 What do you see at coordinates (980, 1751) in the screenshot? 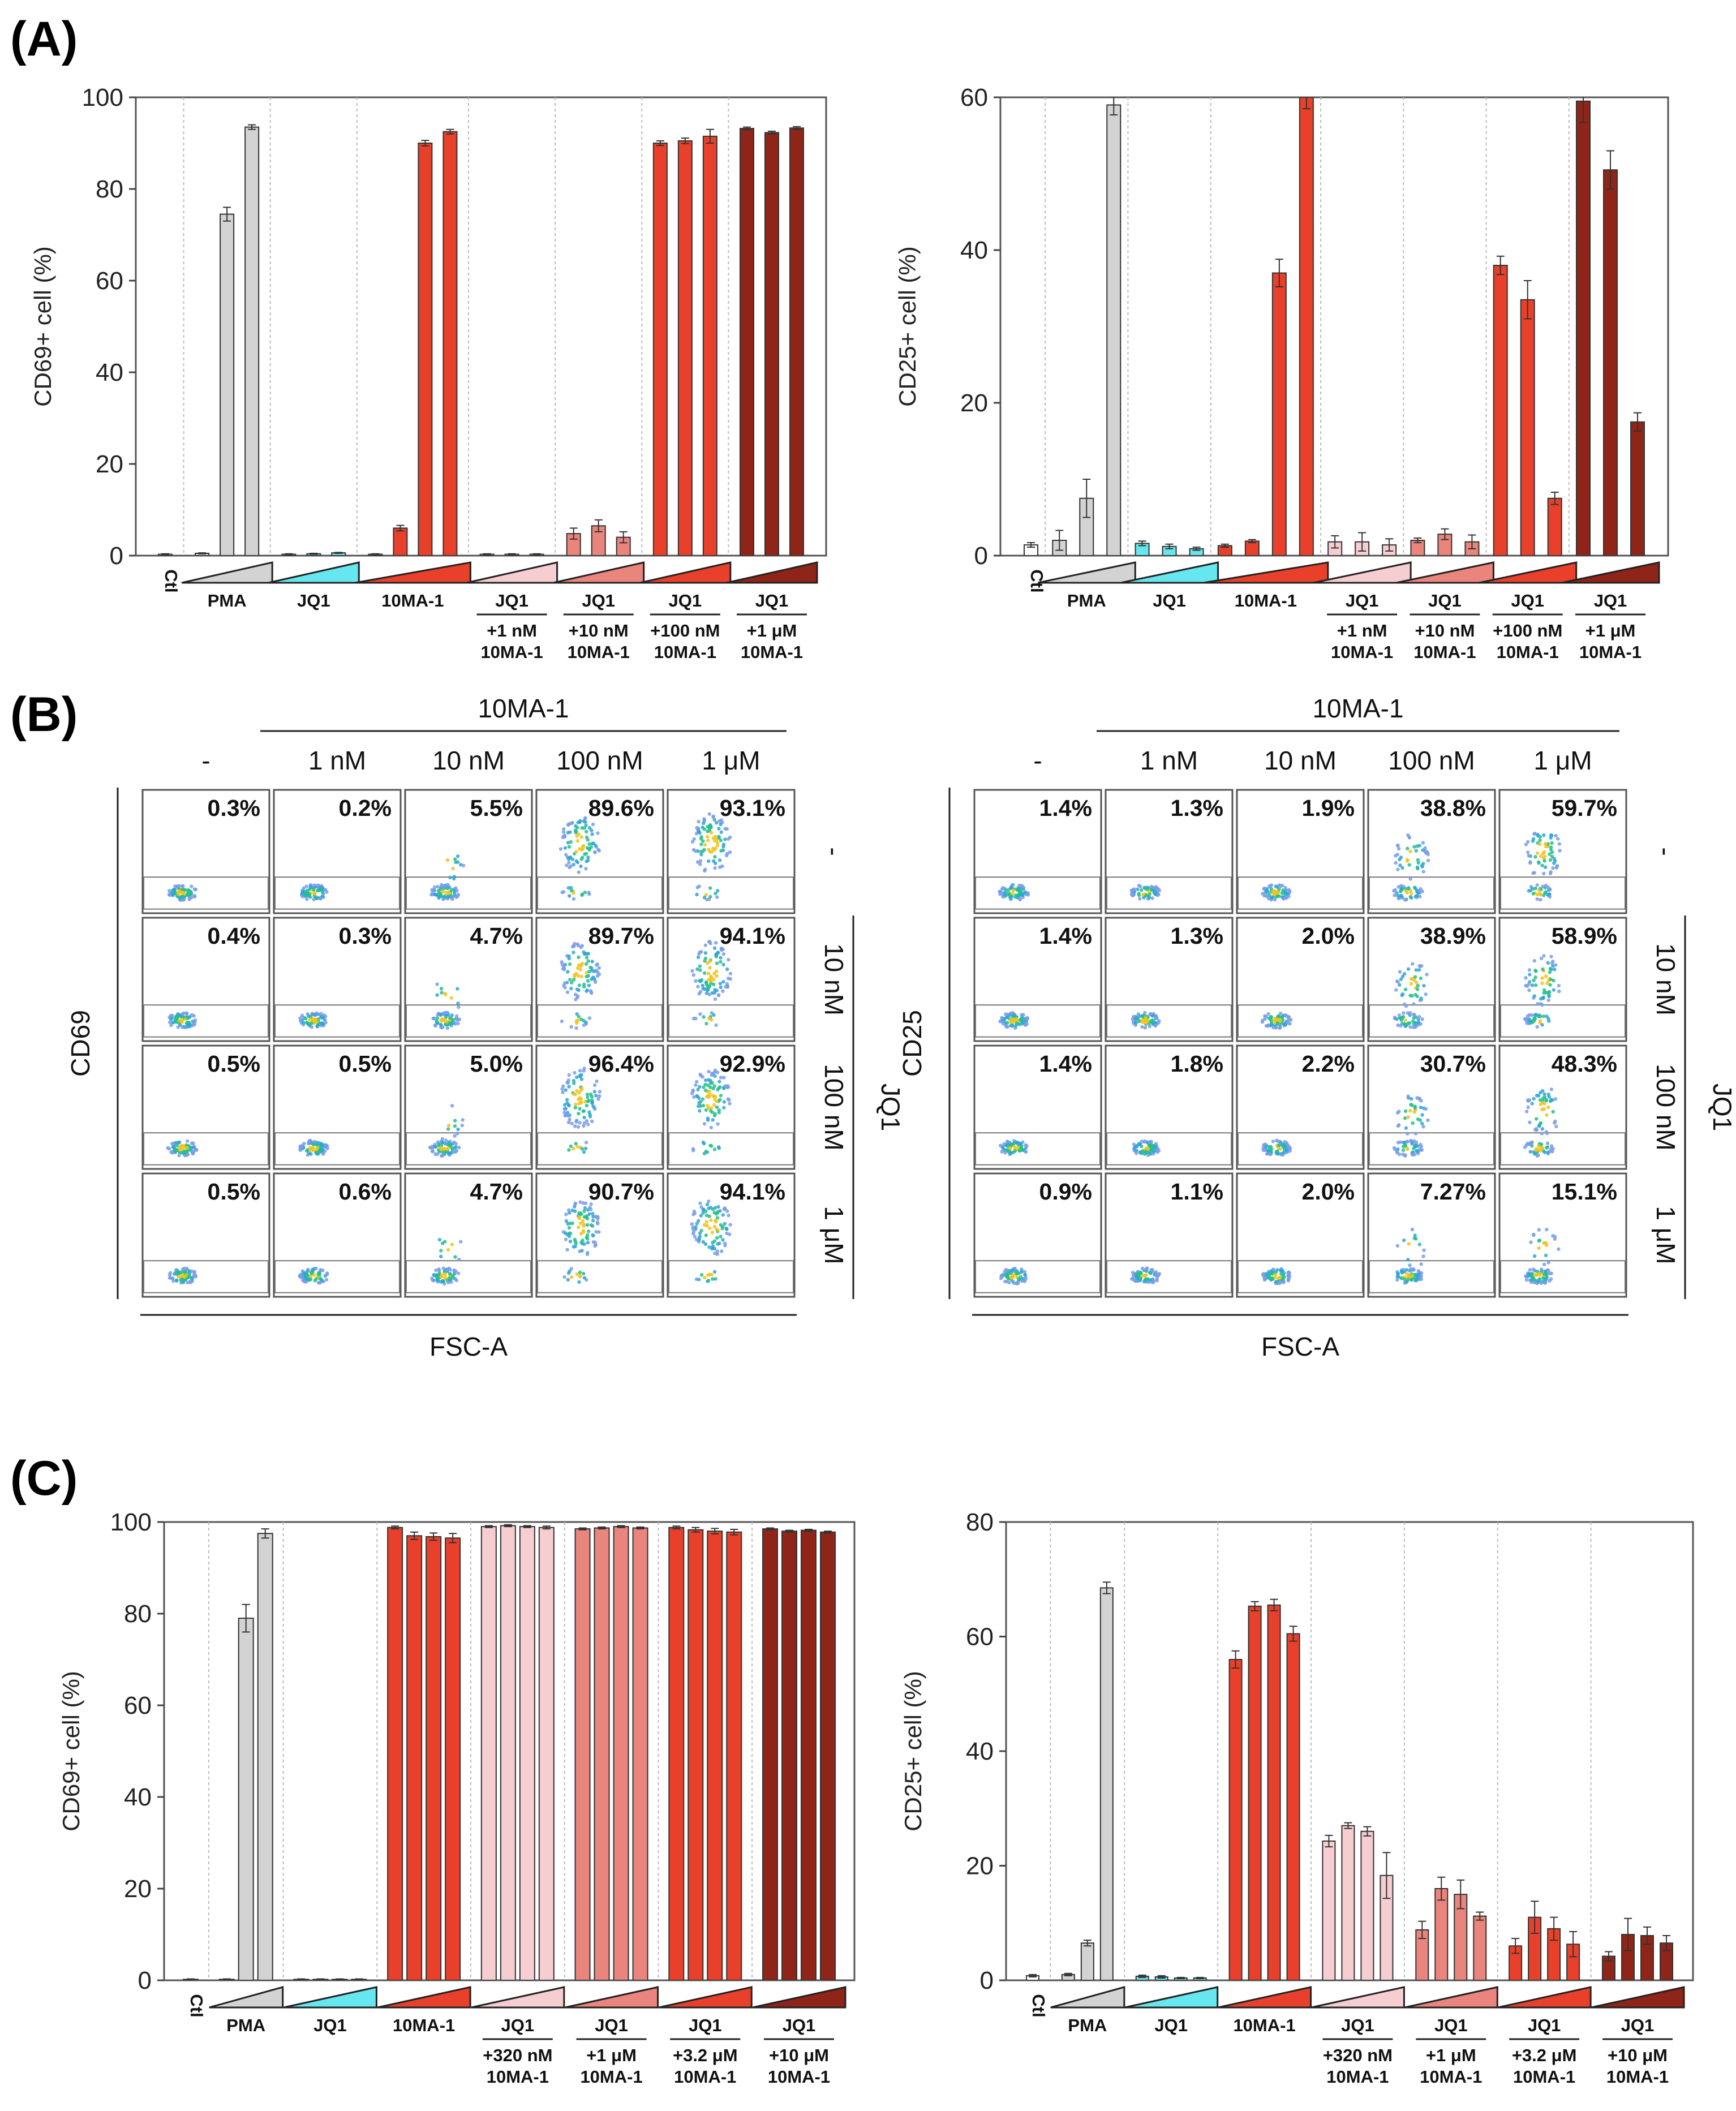
I see `y-tick-label: 40` at bounding box center [980, 1751].